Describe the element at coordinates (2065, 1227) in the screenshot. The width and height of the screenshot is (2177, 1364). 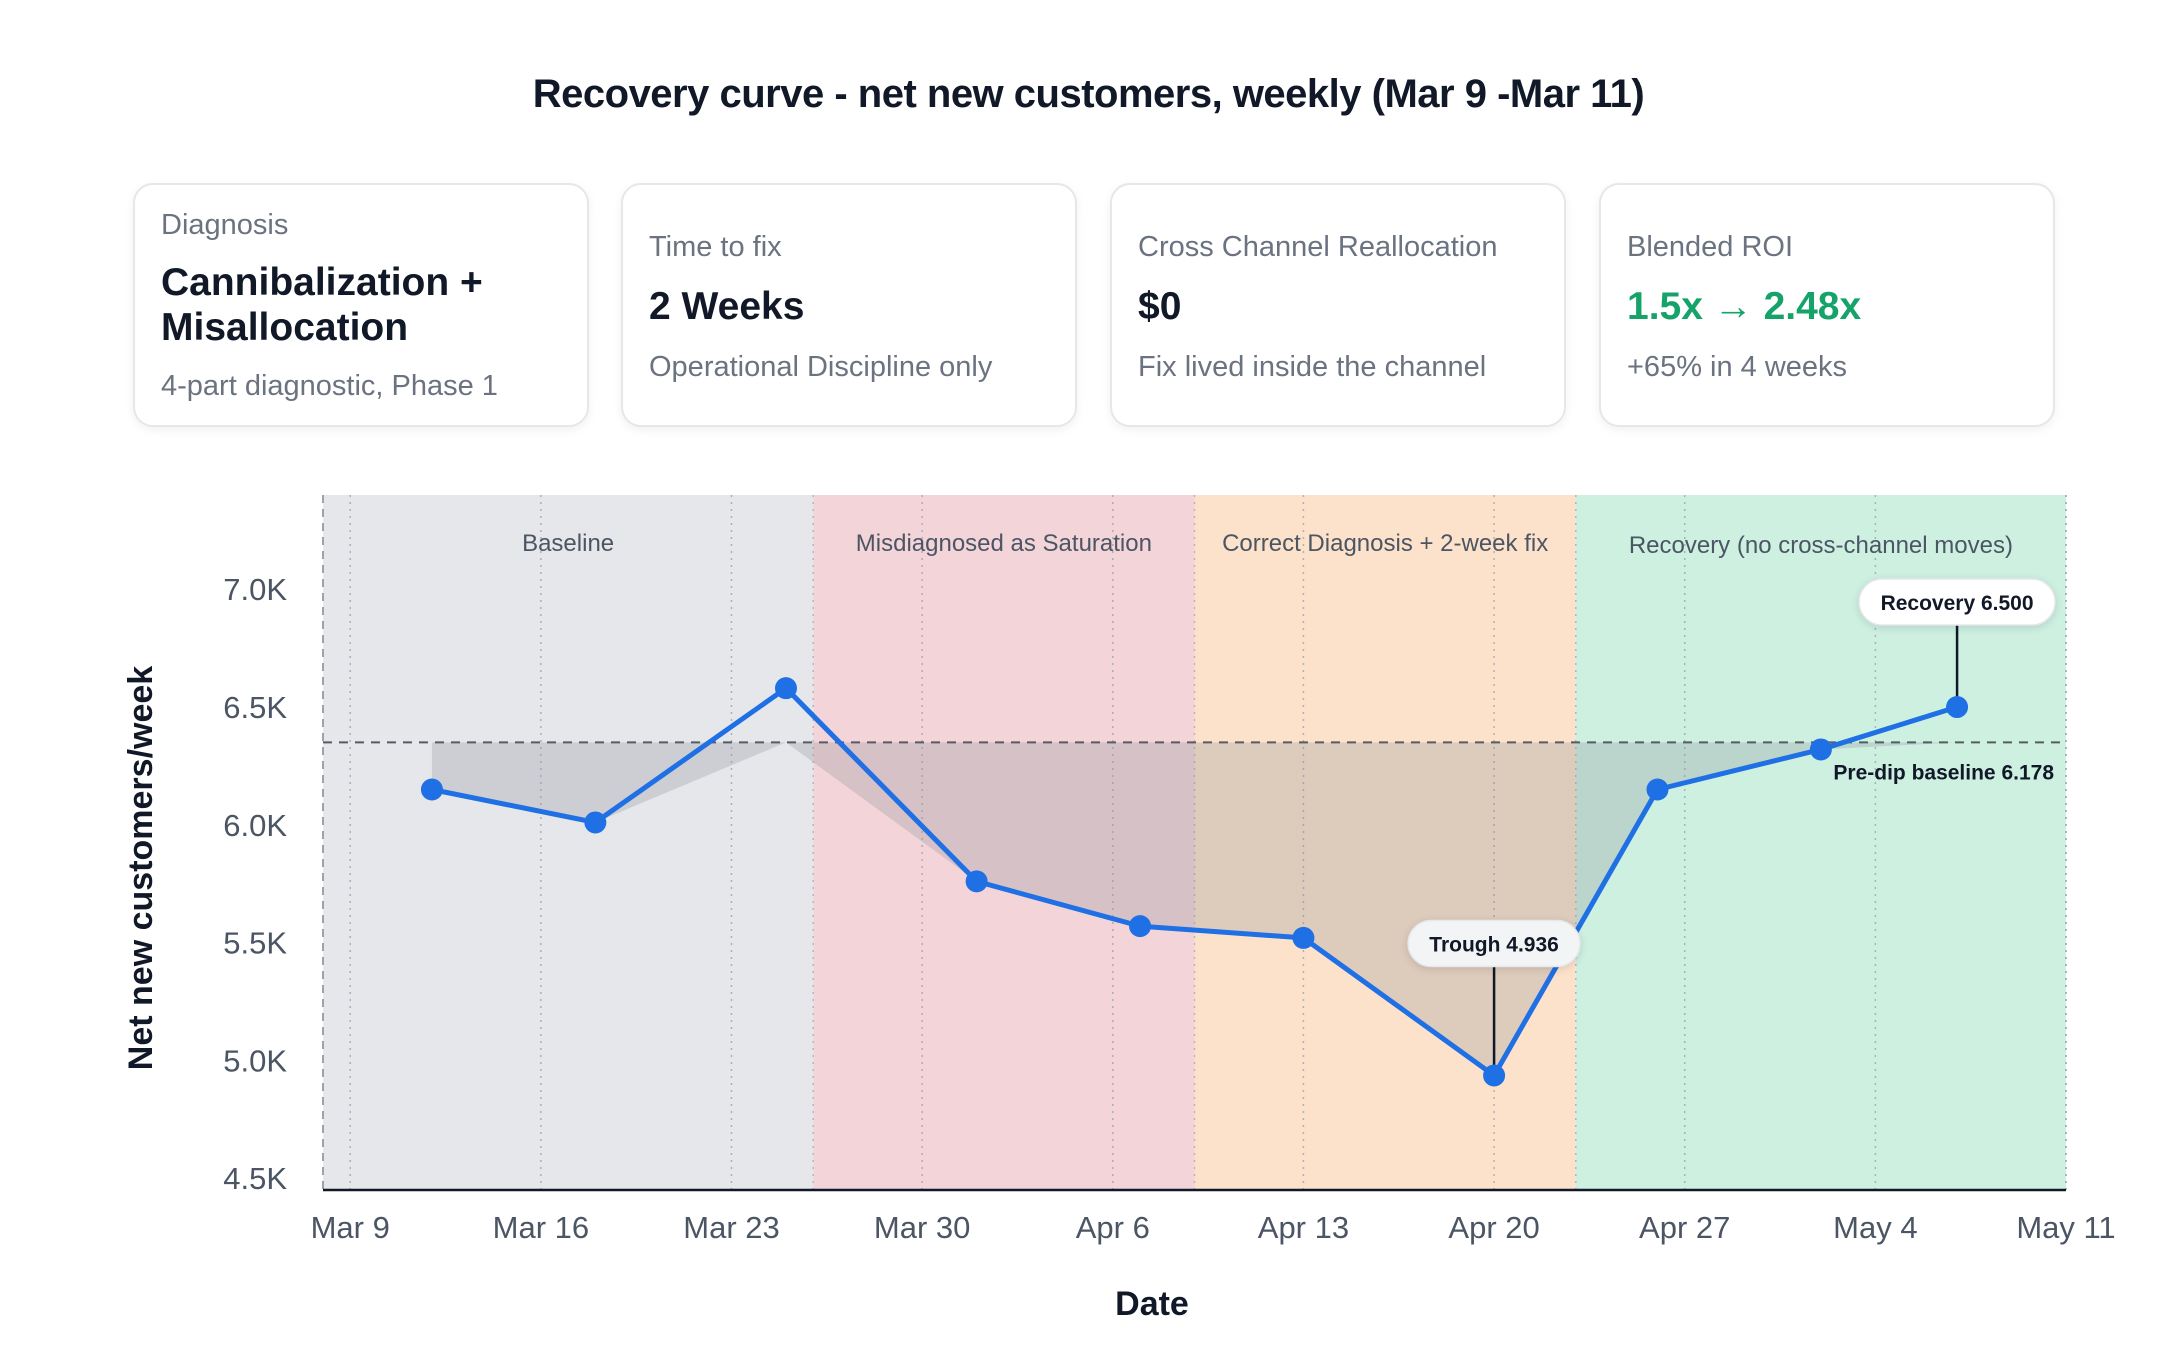
I see `x-tick-label: May 11` at that location.